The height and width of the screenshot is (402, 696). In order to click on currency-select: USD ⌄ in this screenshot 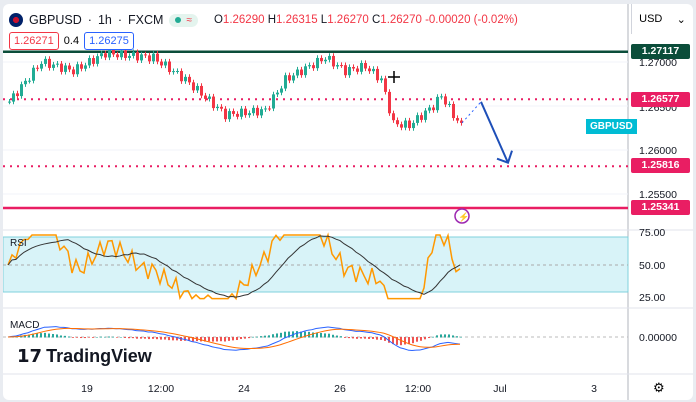, I will do `click(662, 19)`.